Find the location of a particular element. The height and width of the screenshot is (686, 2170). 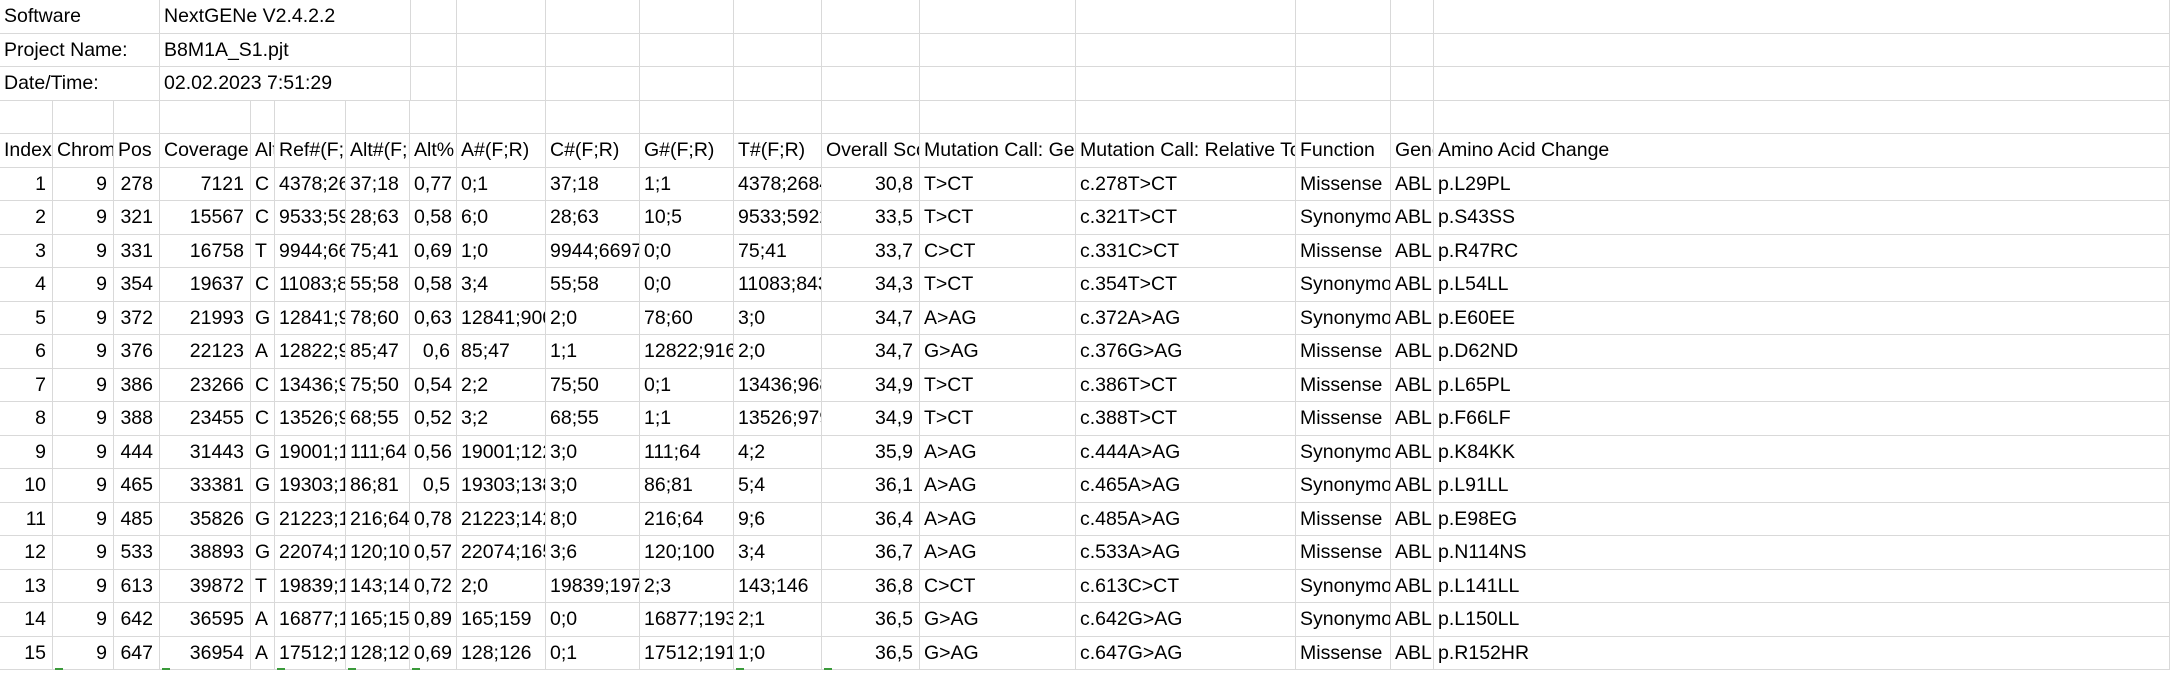

cell-coverage: 35826 is located at coordinates (205, 519).